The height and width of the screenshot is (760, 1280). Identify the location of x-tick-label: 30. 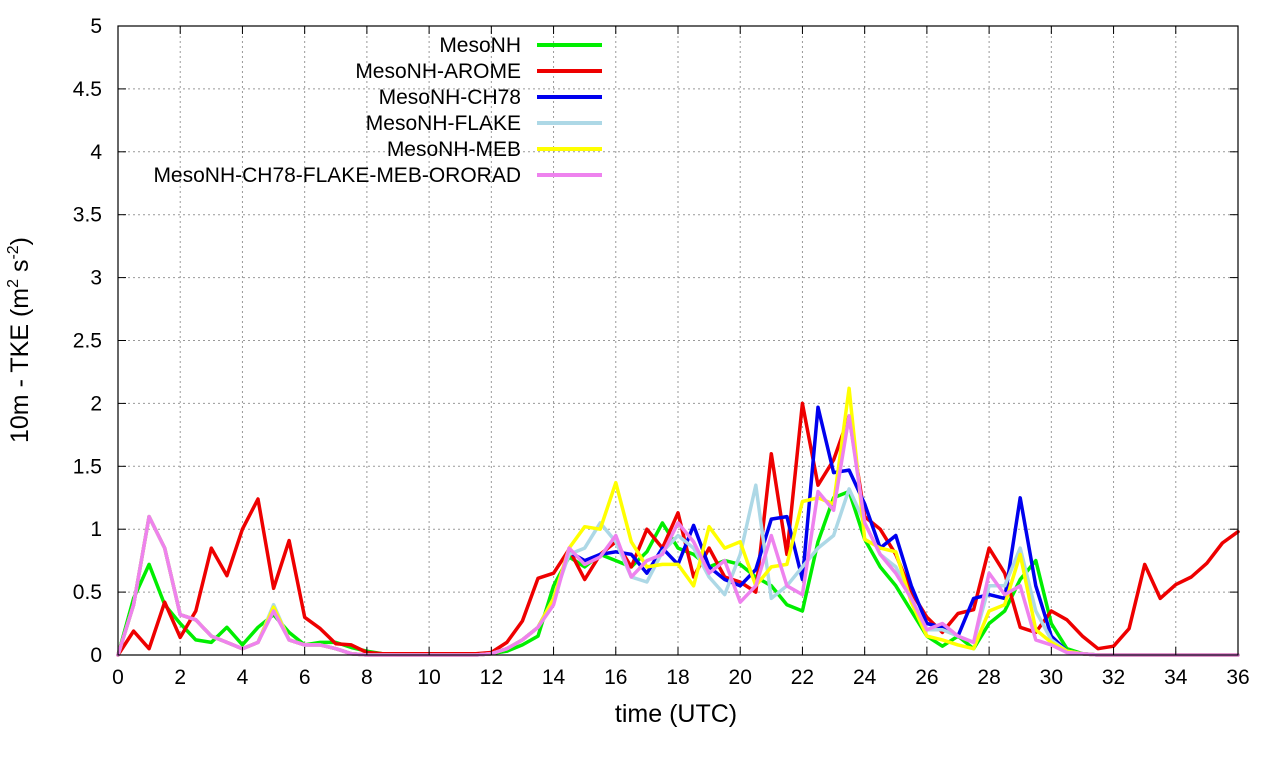
(1051, 677).